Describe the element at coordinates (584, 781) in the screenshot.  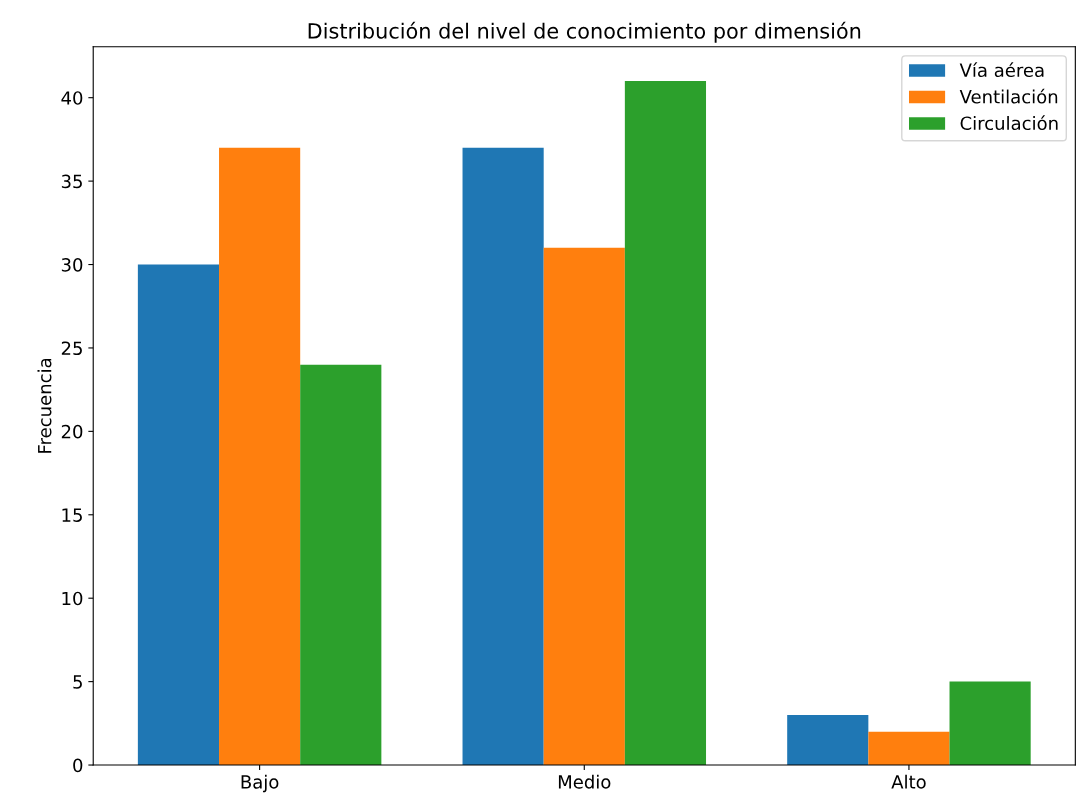
I see `x-tick-label: Medio` at that location.